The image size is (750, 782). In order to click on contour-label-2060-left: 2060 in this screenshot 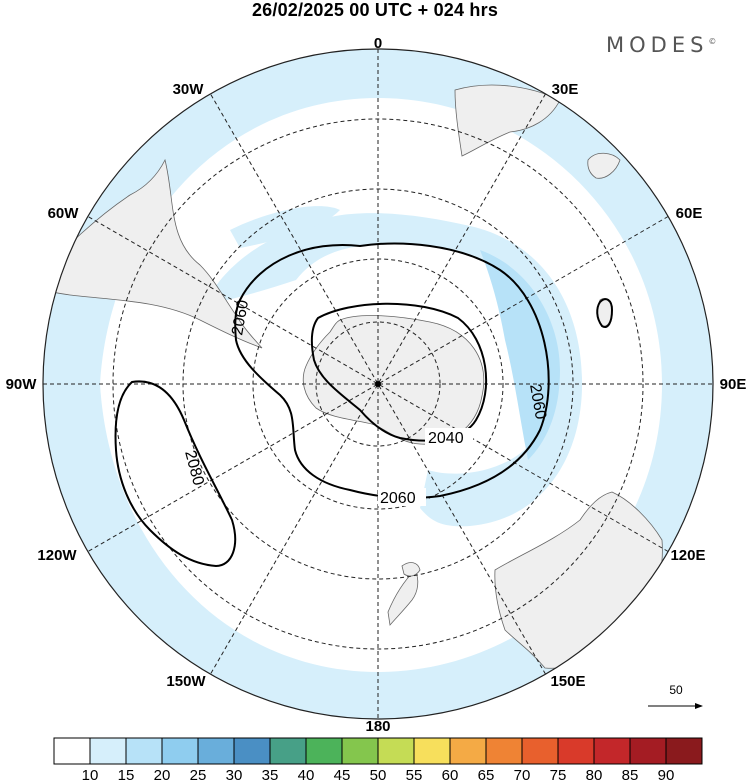, I will do `click(240, 318)`.